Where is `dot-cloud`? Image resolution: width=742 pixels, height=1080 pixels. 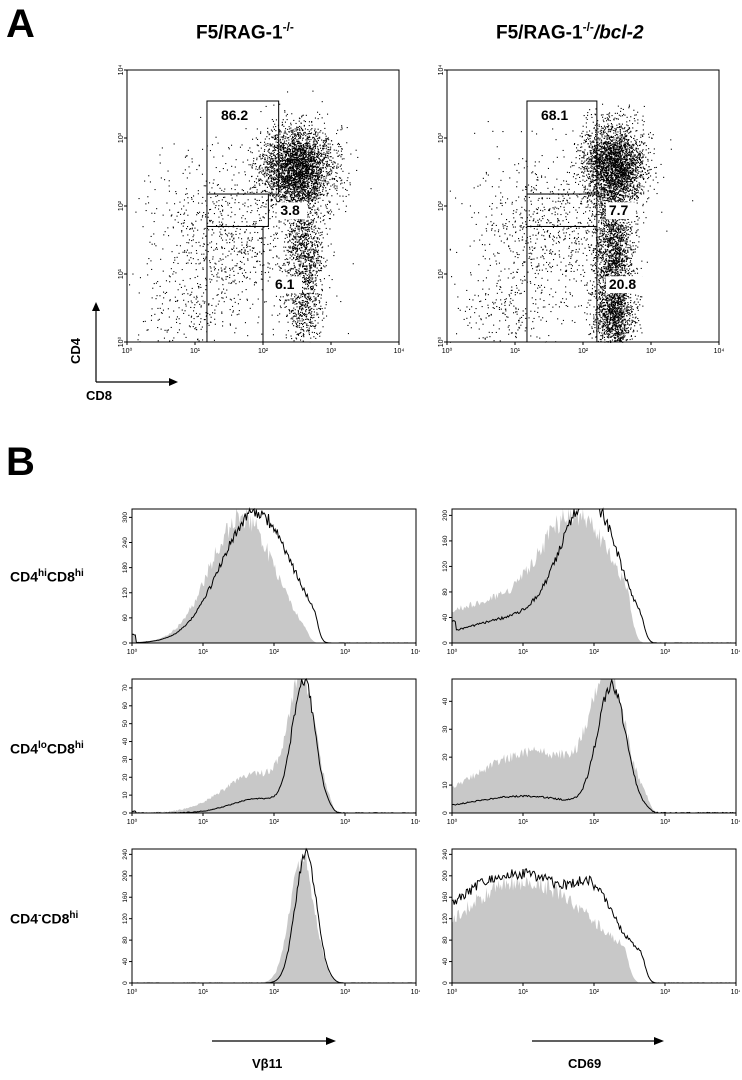
dot-cloud is located at coordinates (571, 223).